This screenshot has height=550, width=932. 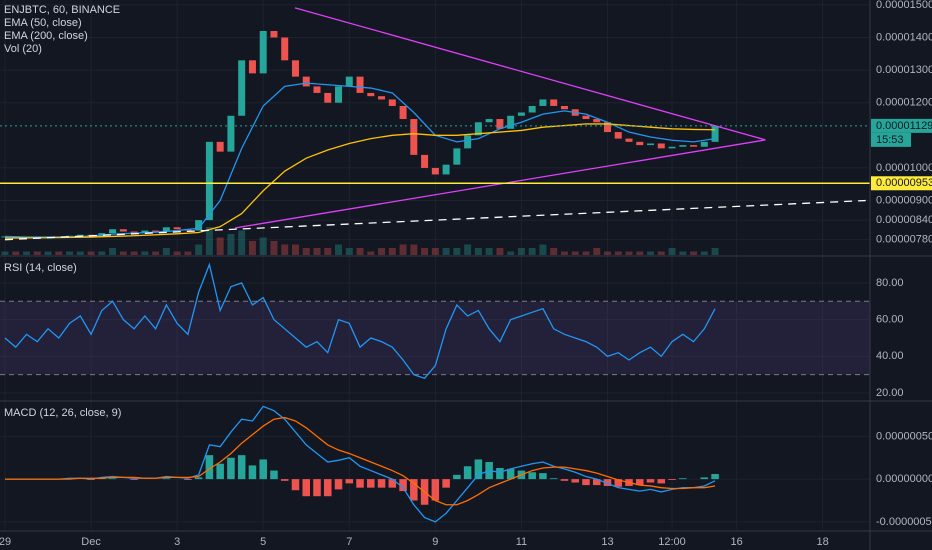 I want to click on countdown-box, so click(x=891, y=139).